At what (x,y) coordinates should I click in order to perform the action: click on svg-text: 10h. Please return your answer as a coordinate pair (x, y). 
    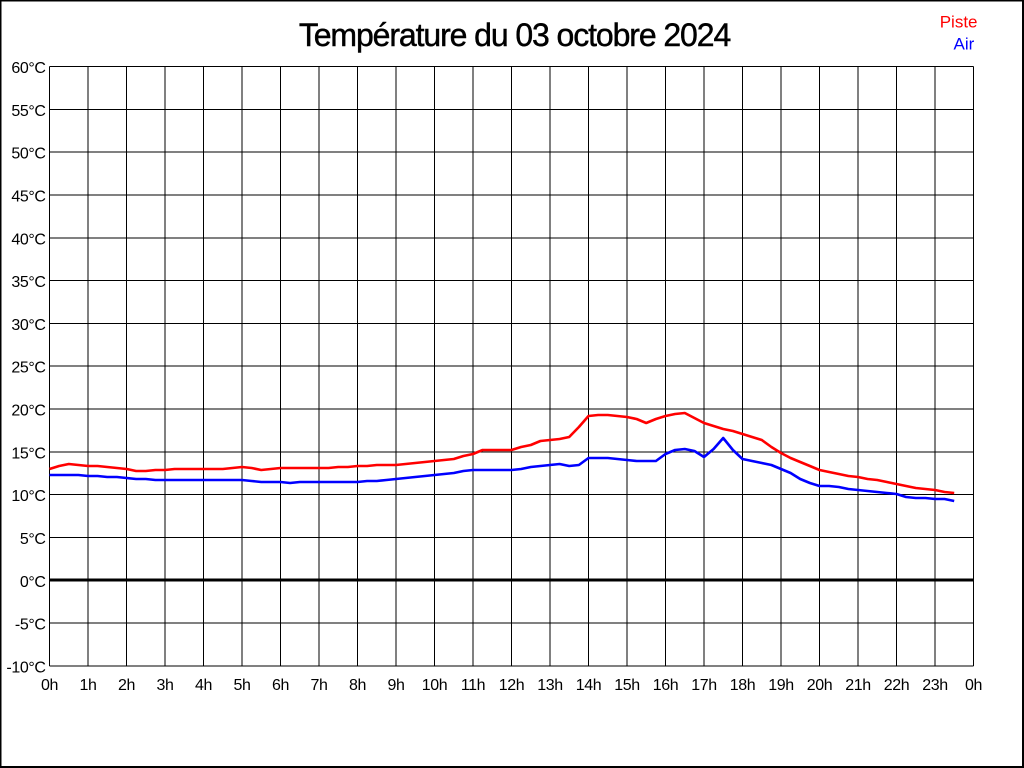
    Looking at the image, I should click on (435, 685).